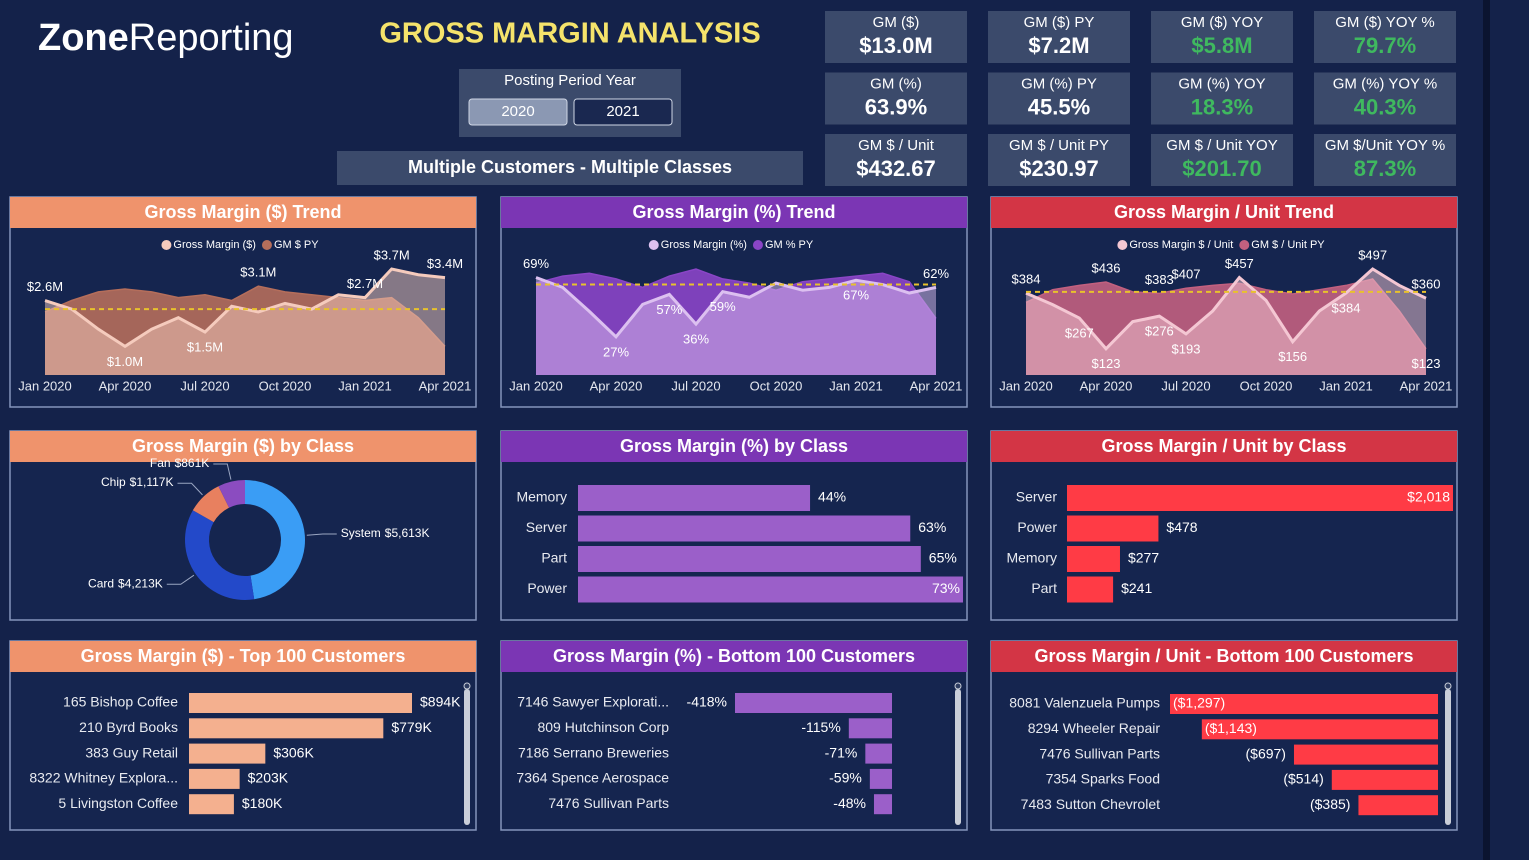 The height and width of the screenshot is (860, 1529). I want to click on area, so click(736, 326).